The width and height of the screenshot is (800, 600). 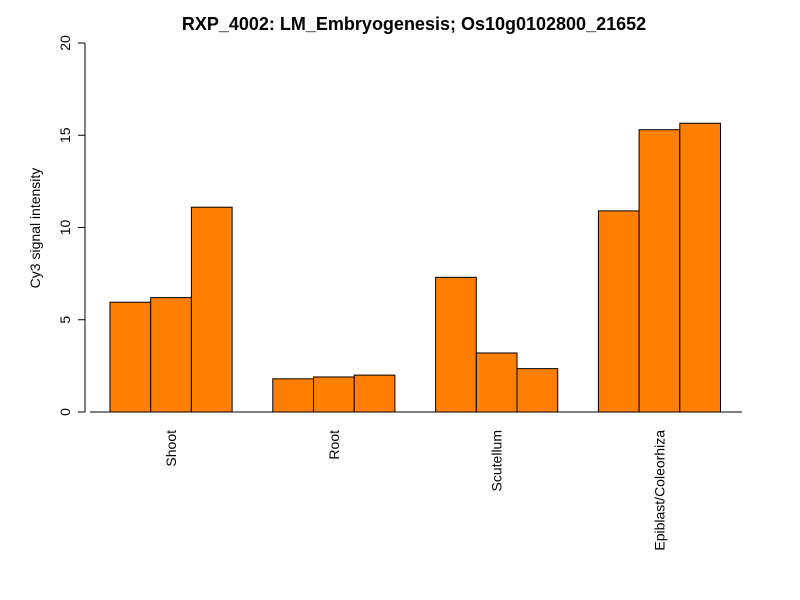 I want to click on y-tick-label: 0, so click(x=65, y=412).